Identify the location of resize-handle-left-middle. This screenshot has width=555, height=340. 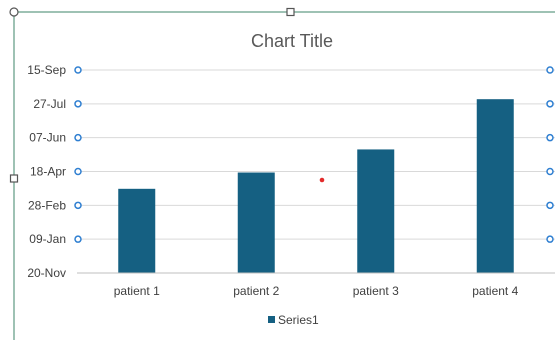
(14, 178).